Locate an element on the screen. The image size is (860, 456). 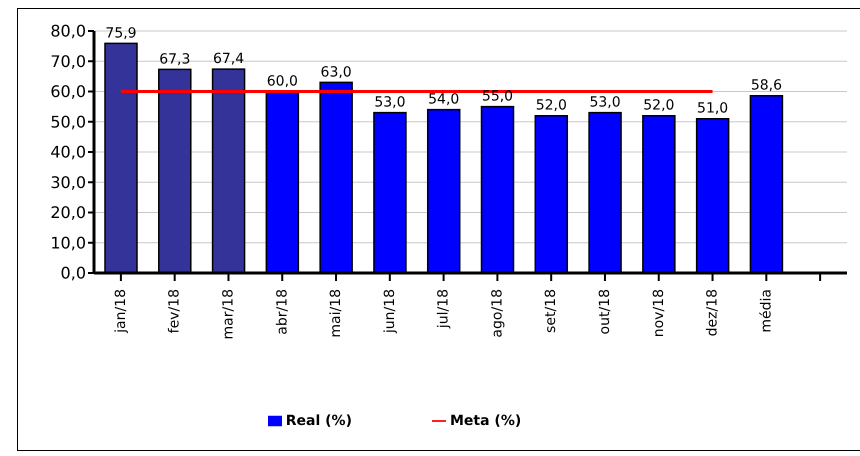
x-tick-label: jun/18 is located at coordinates (390, 311).